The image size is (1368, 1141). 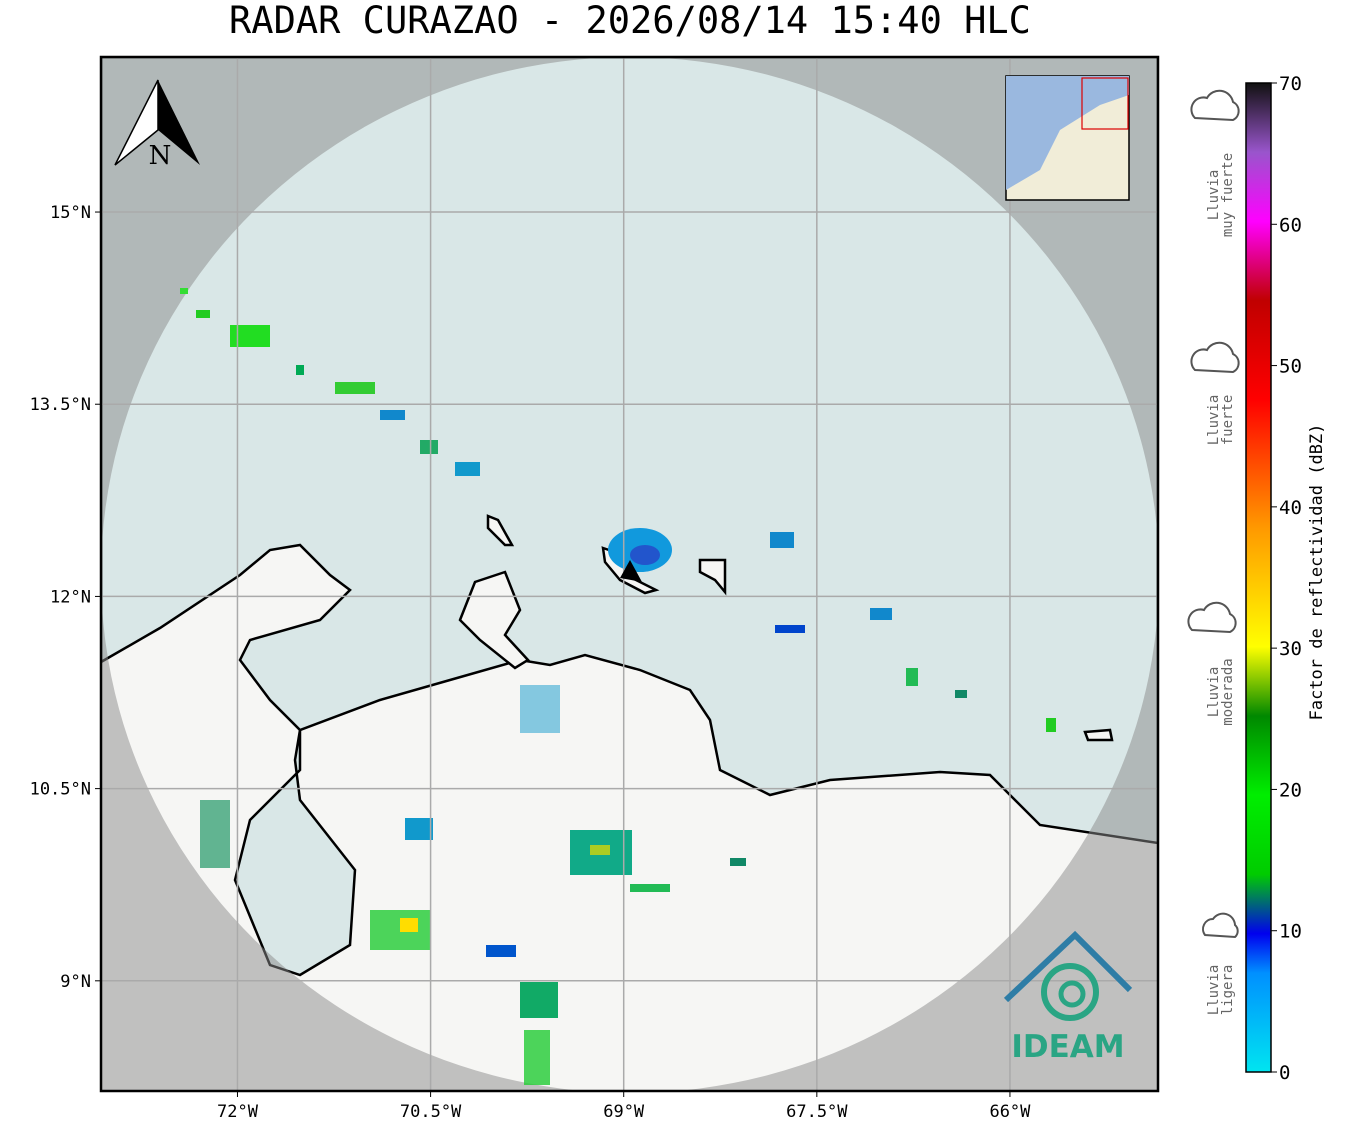 I want to click on island-bonaire, so click(x=712, y=577).